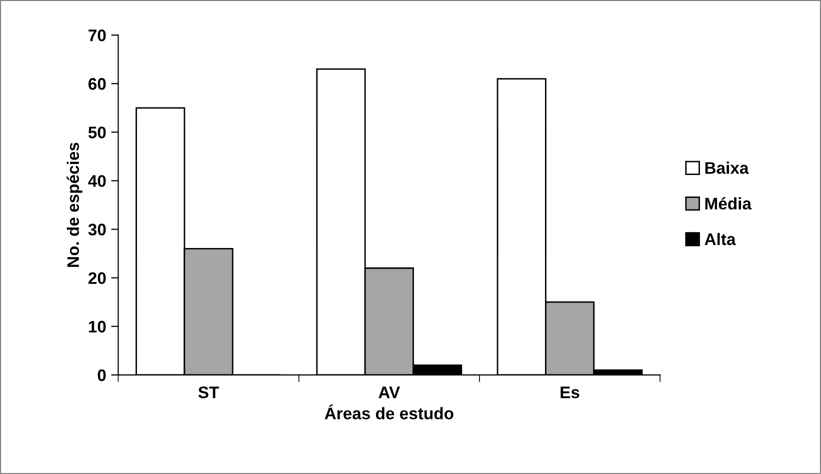 The height and width of the screenshot is (474, 821). Describe the element at coordinates (209, 392) in the screenshot. I see `x-tick-label: ST` at that location.